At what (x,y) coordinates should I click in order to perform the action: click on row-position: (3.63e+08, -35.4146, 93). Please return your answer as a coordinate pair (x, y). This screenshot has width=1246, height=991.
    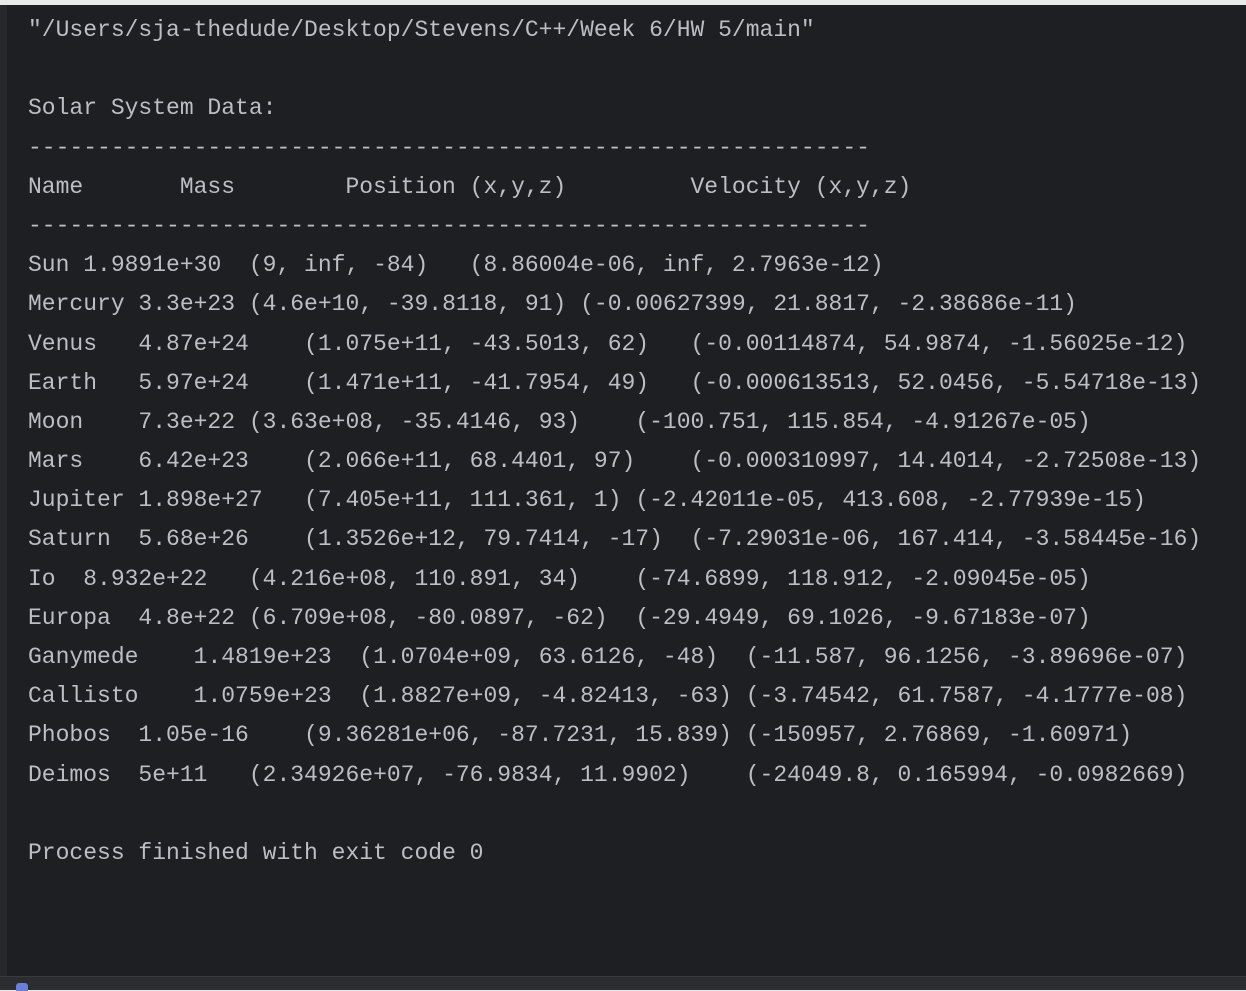
    Looking at the image, I should click on (414, 421).